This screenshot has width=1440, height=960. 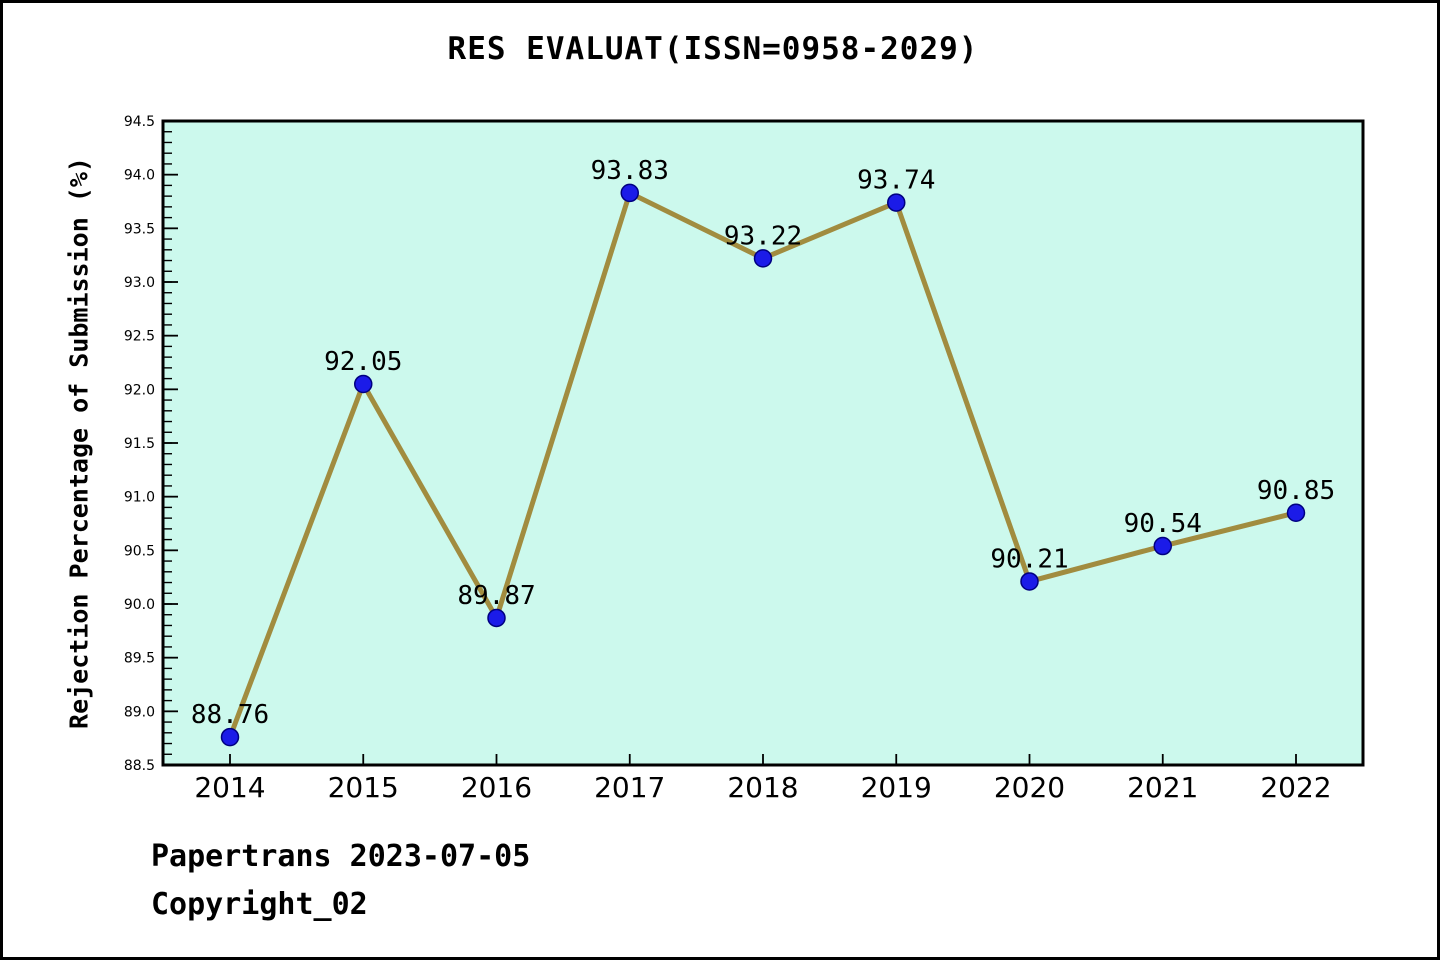 I want to click on point-label: 89.87, so click(x=496, y=596).